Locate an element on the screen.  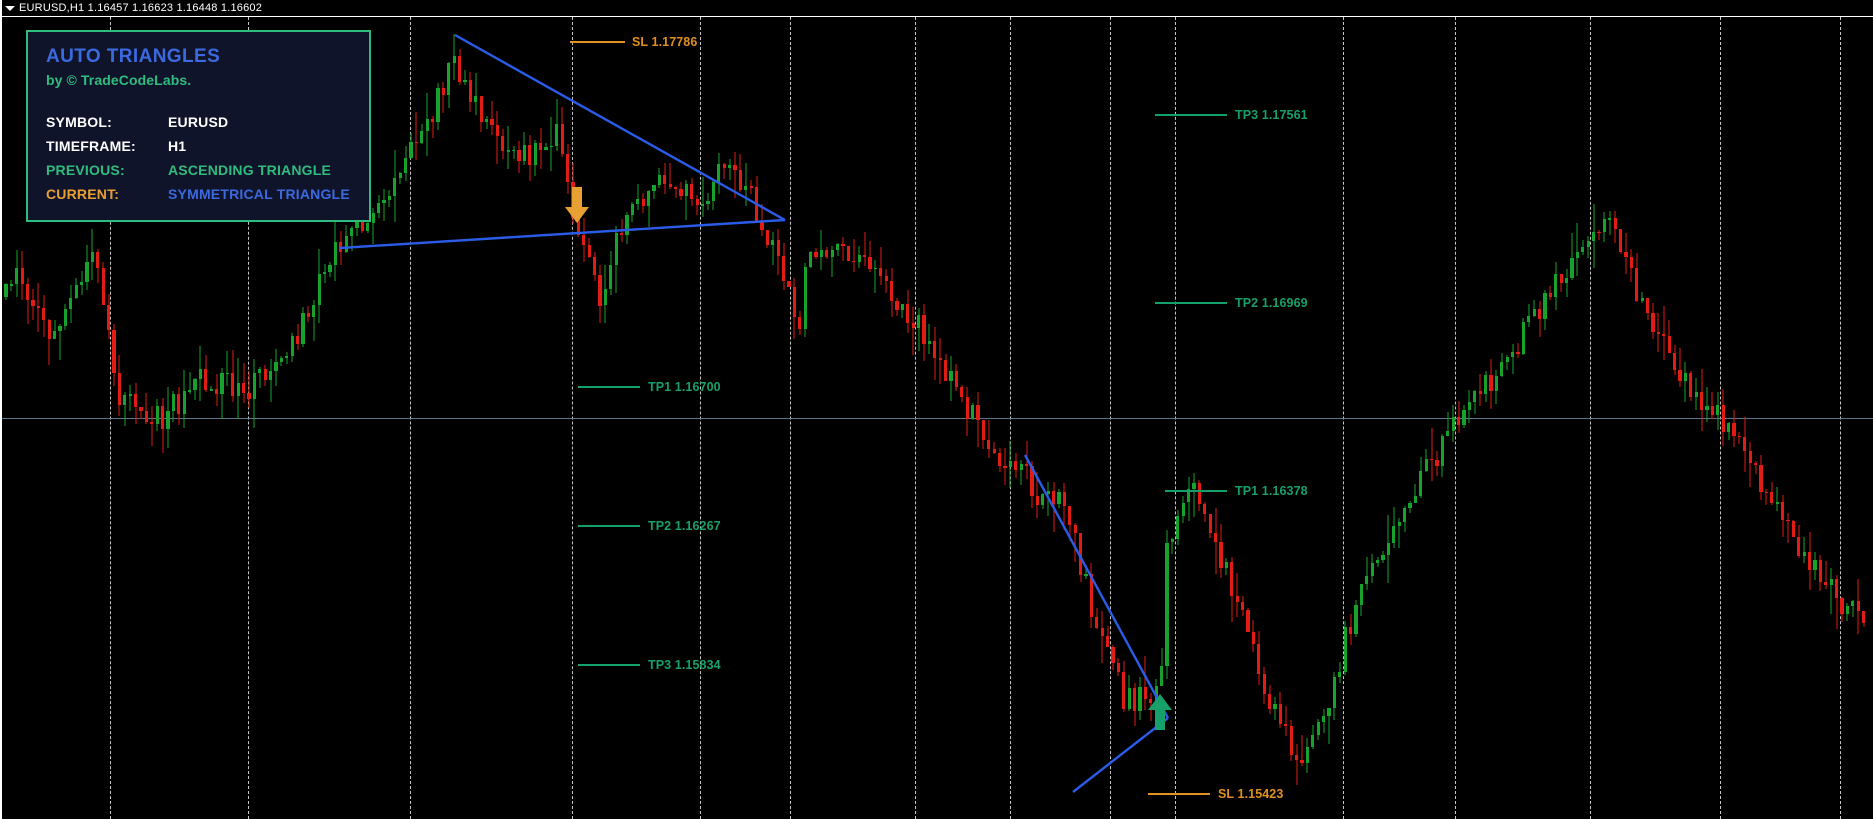
sell-arrow-marker is located at coordinates (577, 207).